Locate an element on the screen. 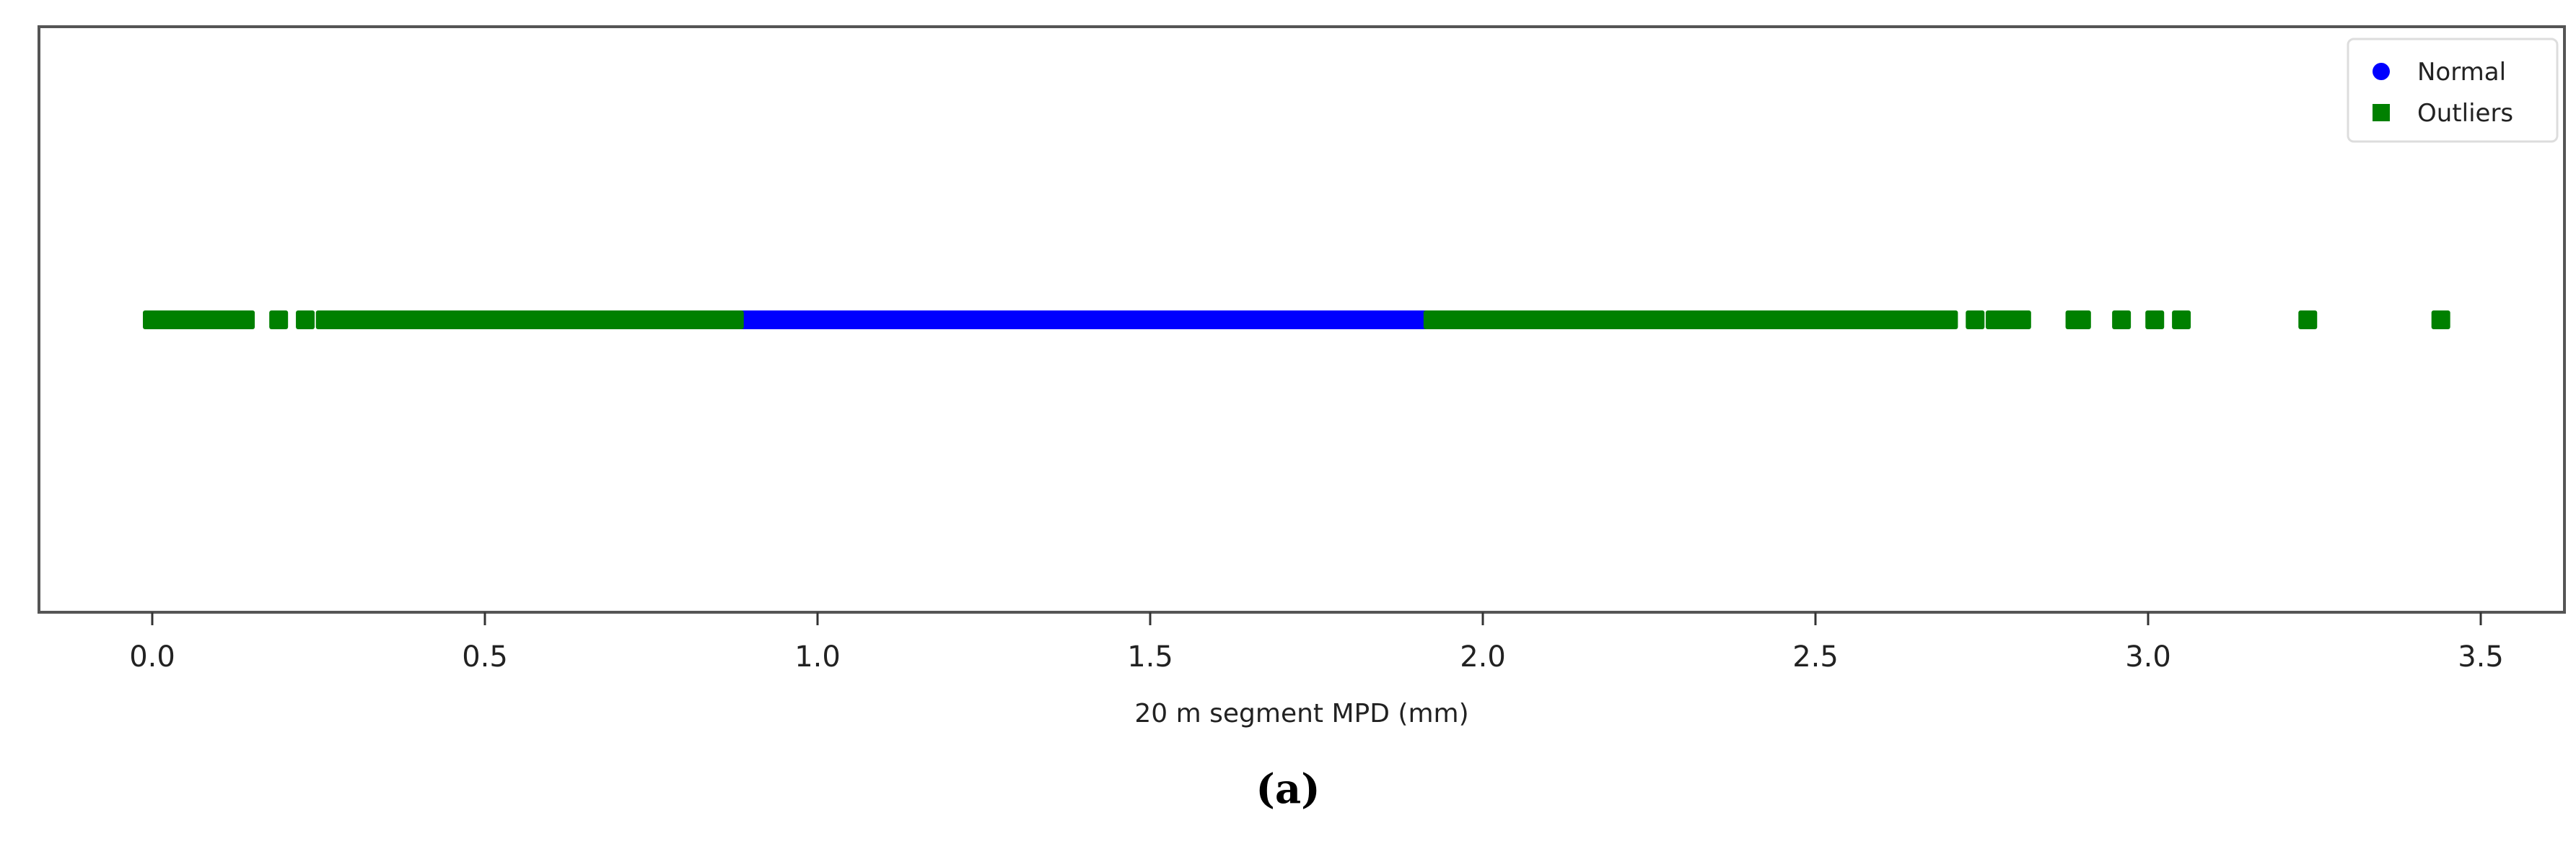 The width and height of the screenshot is (2576, 857). legend: Normal Outliers is located at coordinates (2453, 90).